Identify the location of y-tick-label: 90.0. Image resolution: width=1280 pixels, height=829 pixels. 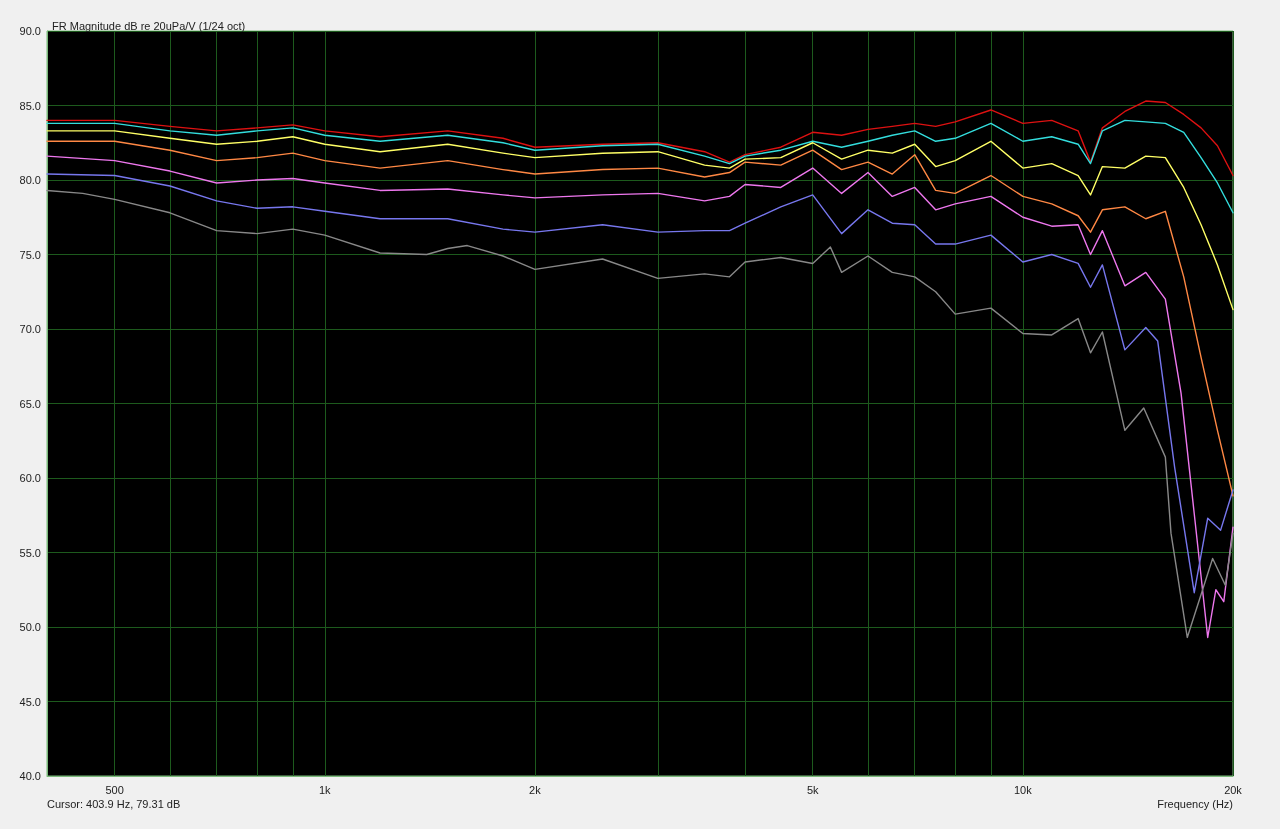
(30, 31).